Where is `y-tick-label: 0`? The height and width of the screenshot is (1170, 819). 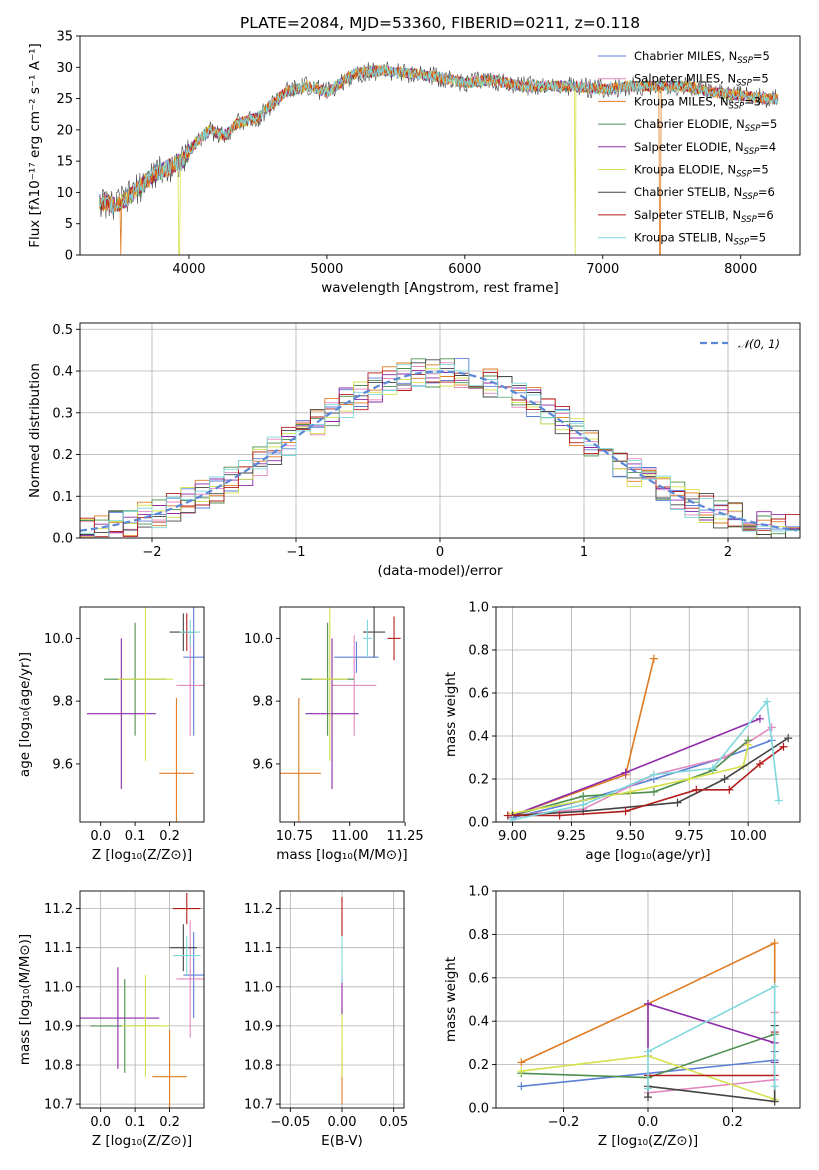 y-tick-label: 0 is located at coordinates (69, 256).